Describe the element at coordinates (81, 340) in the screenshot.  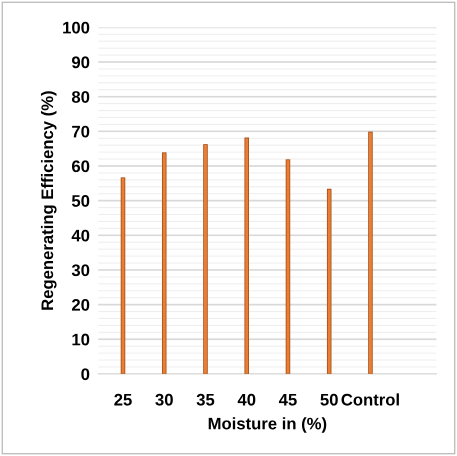
I see `y-tick-label: 10` at that location.